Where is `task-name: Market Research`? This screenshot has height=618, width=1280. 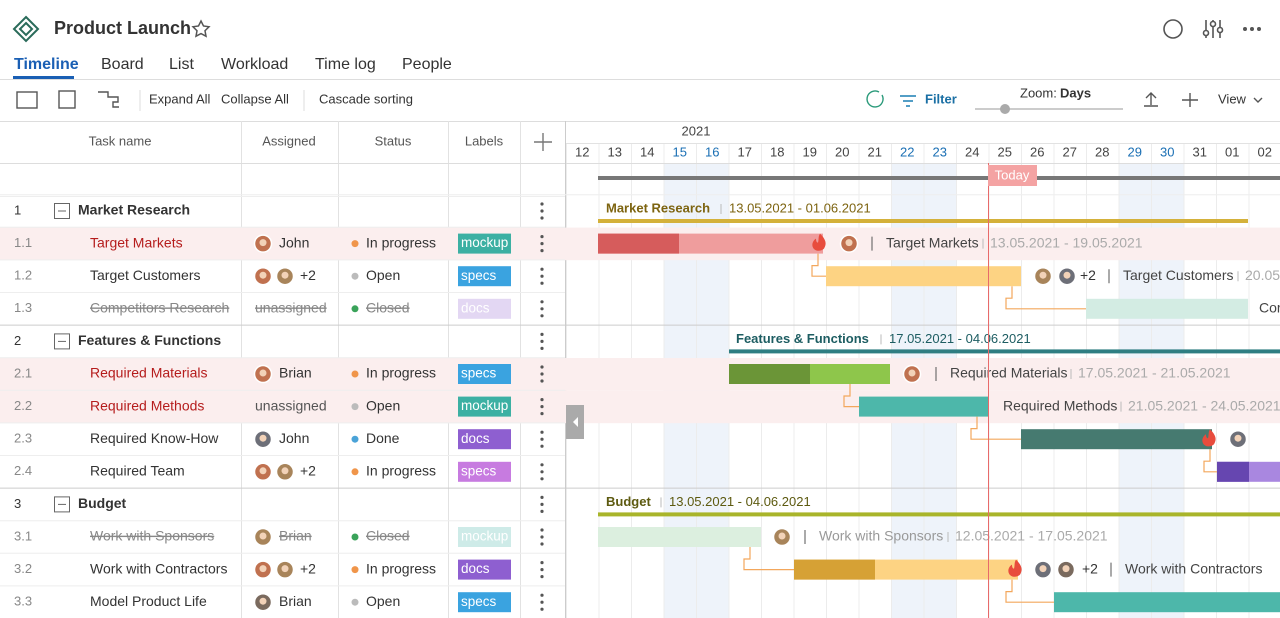 task-name: Market Research is located at coordinates (134, 210).